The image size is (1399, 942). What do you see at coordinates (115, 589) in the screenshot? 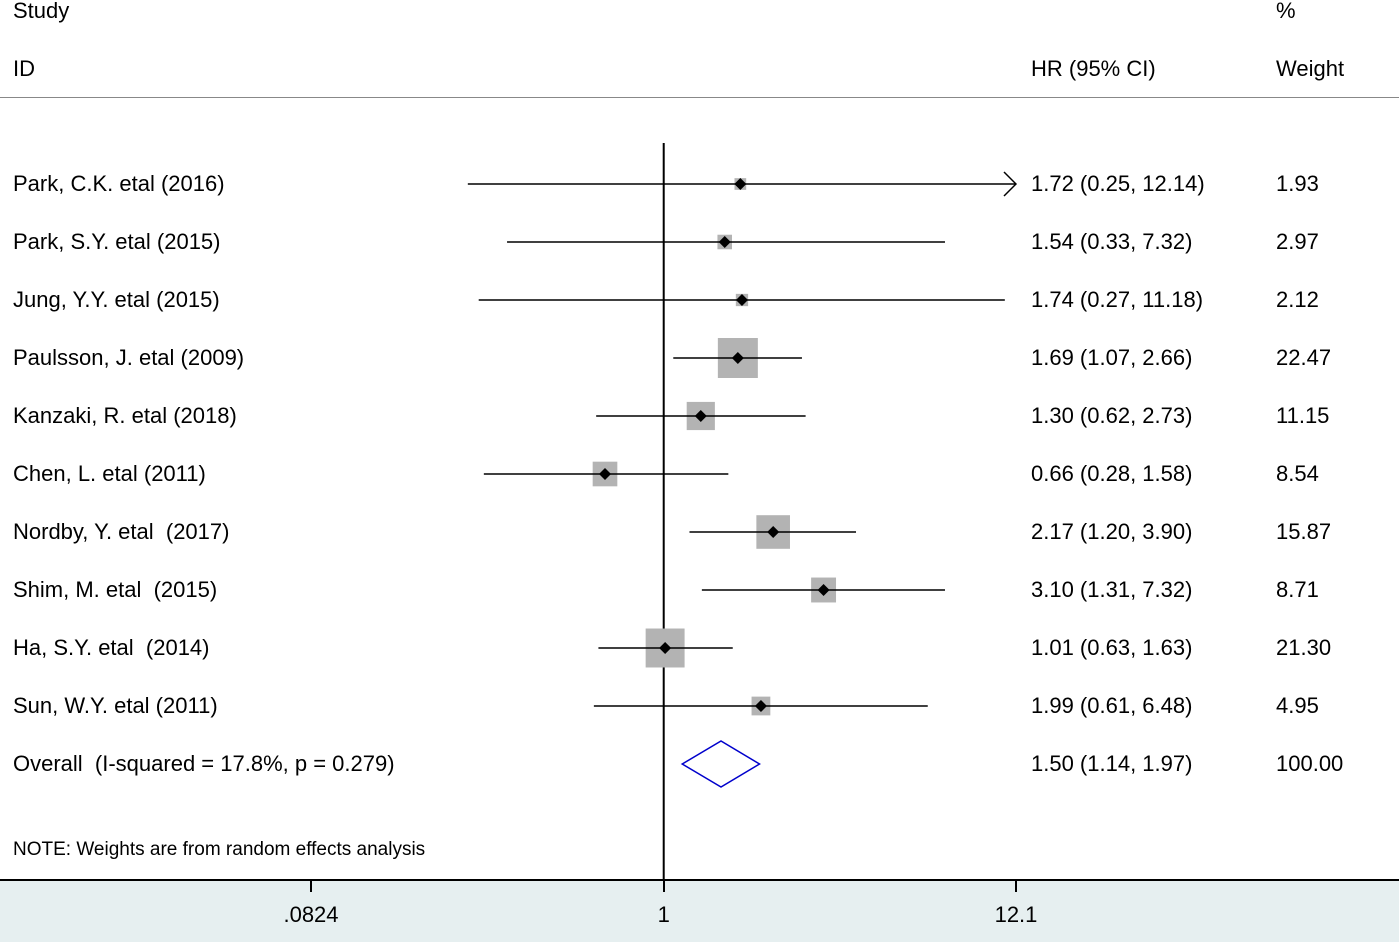
I see `study-label: Shim, M. etal (2015)` at bounding box center [115, 589].